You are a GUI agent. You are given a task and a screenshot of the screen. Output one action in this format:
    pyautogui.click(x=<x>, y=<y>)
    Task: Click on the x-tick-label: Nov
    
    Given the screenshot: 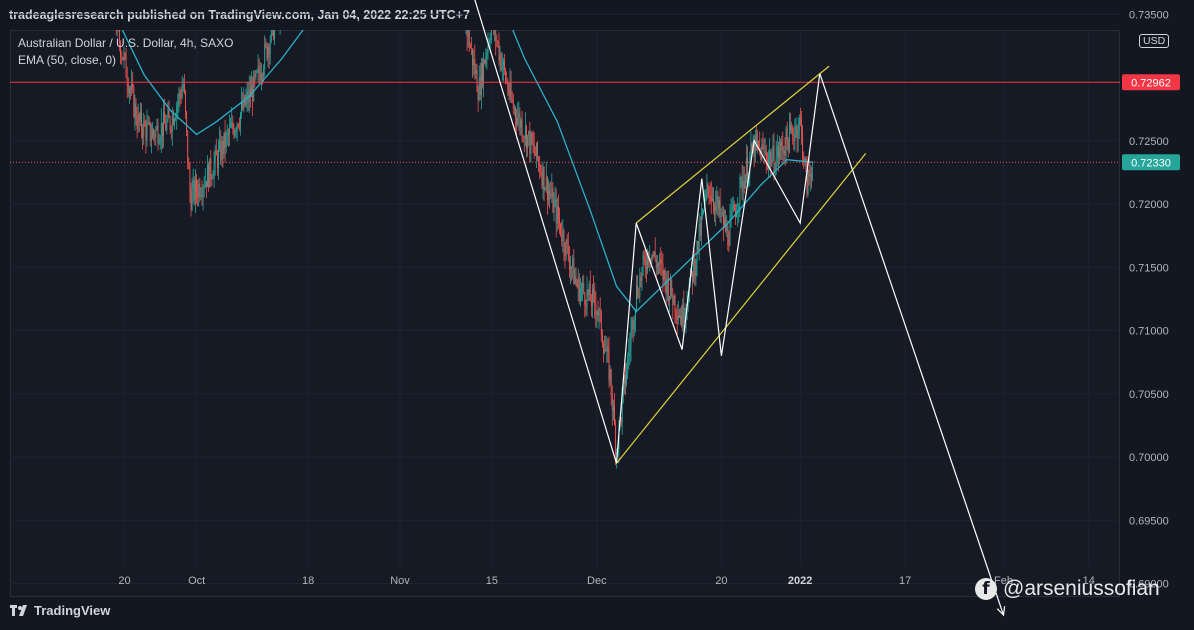 What is the action you would take?
    pyautogui.click(x=400, y=581)
    